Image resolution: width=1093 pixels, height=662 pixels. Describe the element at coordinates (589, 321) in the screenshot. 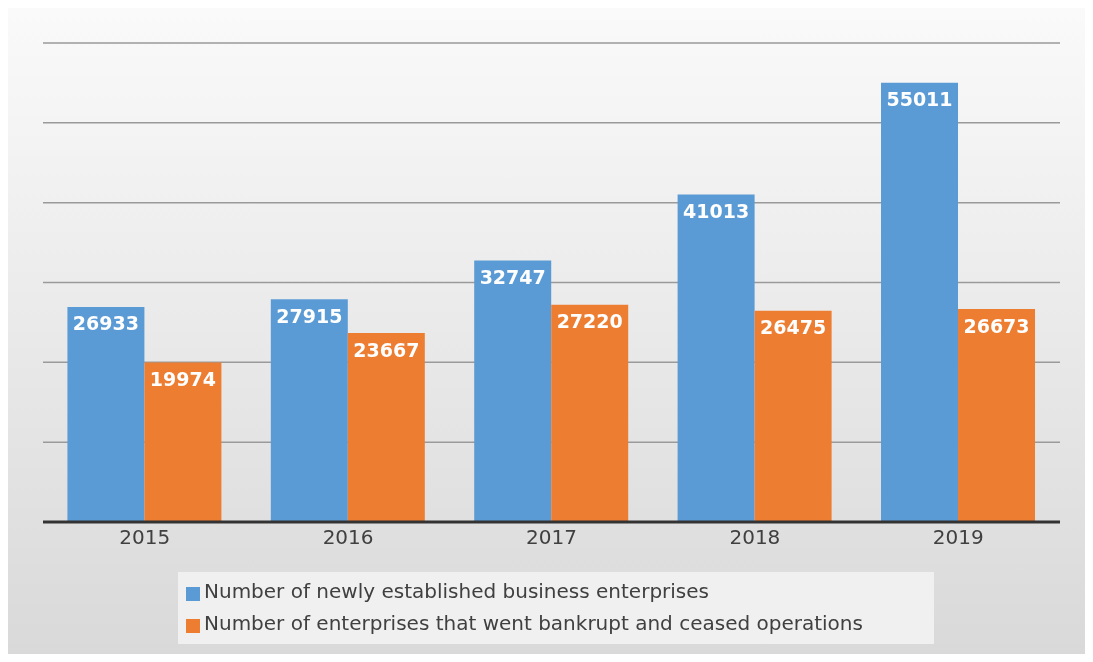

I see `data-label: 27220` at that location.